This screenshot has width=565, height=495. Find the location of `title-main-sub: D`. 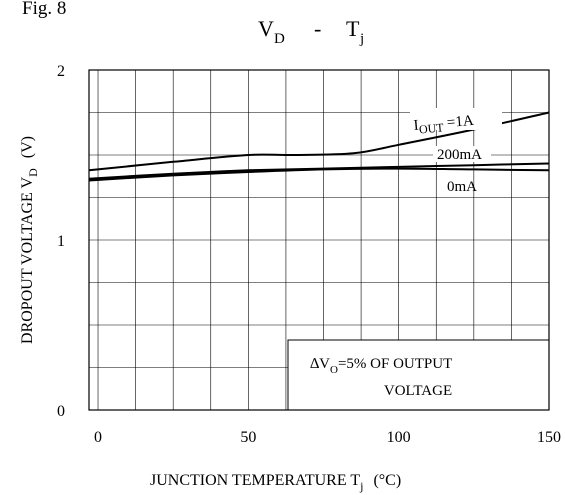

title-main-sub: D is located at coordinates (279, 39).